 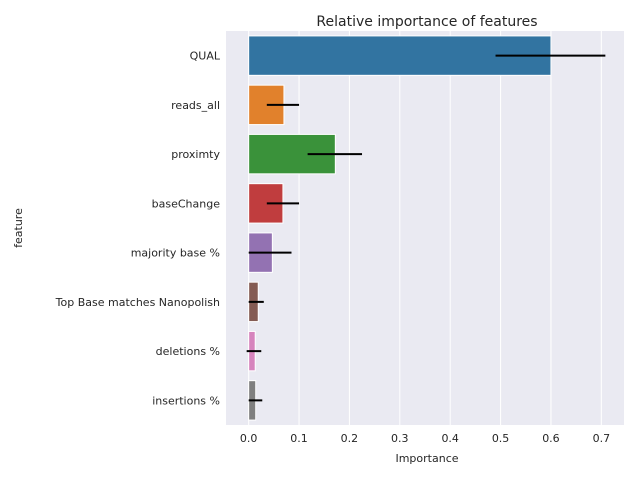 What do you see at coordinates (249, 438) in the screenshot?
I see `x-tick-label: 0.0` at bounding box center [249, 438].